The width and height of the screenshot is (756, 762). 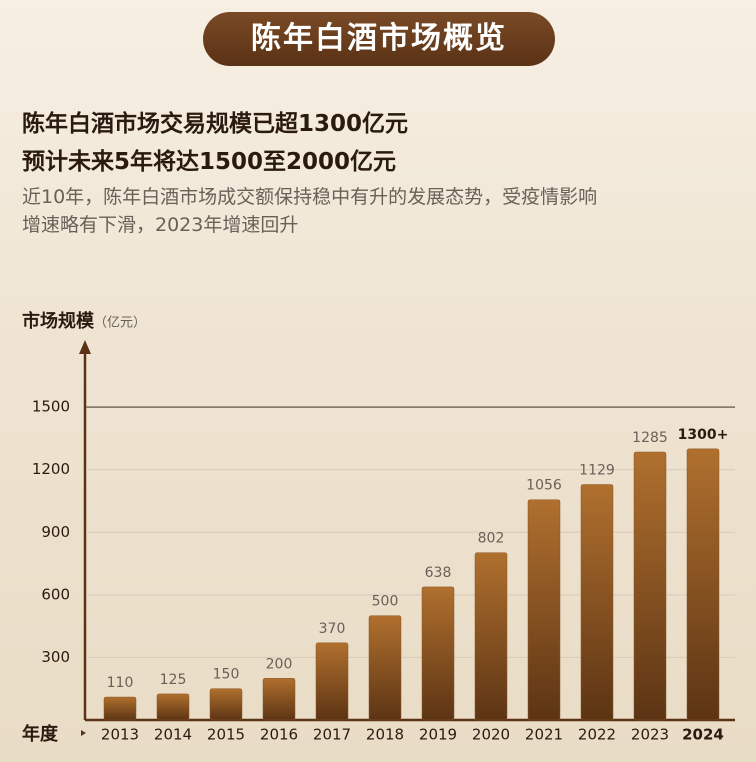 What do you see at coordinates (597, 471) in the screenshot?
I see `value-label: 1129` at bounding box center [597, 471].